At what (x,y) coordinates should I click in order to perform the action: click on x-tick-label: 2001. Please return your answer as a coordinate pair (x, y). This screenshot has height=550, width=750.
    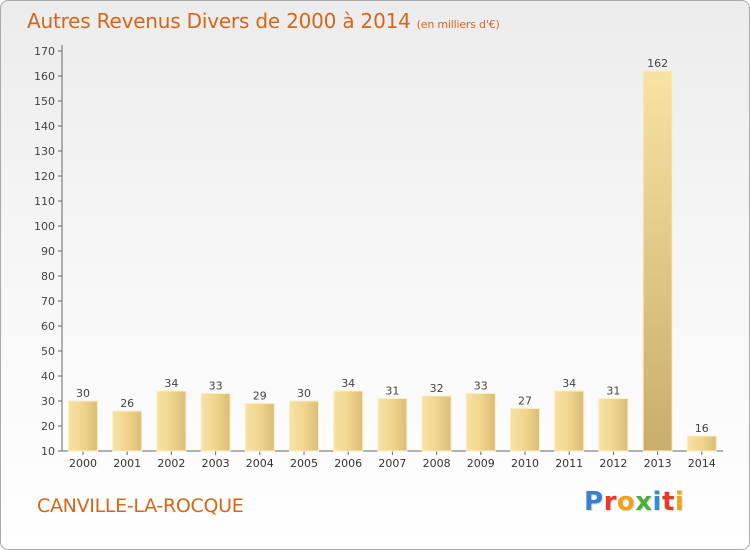
    Looking at the image, I should click on (127, 463).